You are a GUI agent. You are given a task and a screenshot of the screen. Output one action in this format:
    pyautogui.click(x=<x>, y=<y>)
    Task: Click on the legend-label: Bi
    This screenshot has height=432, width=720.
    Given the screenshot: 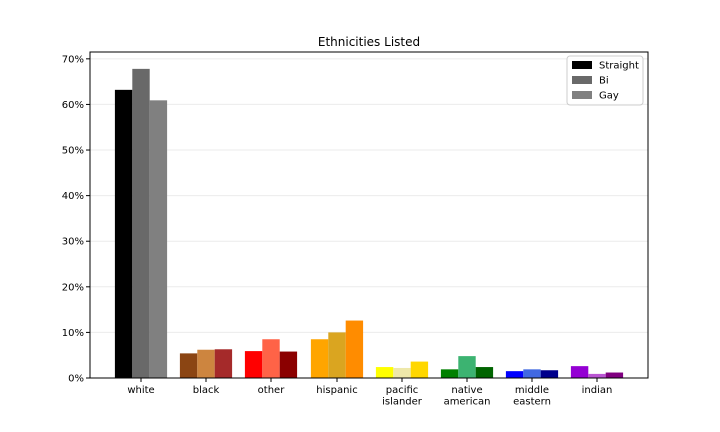 What is the action you would take?
    pyautogui.click(x=604, y=81)
    